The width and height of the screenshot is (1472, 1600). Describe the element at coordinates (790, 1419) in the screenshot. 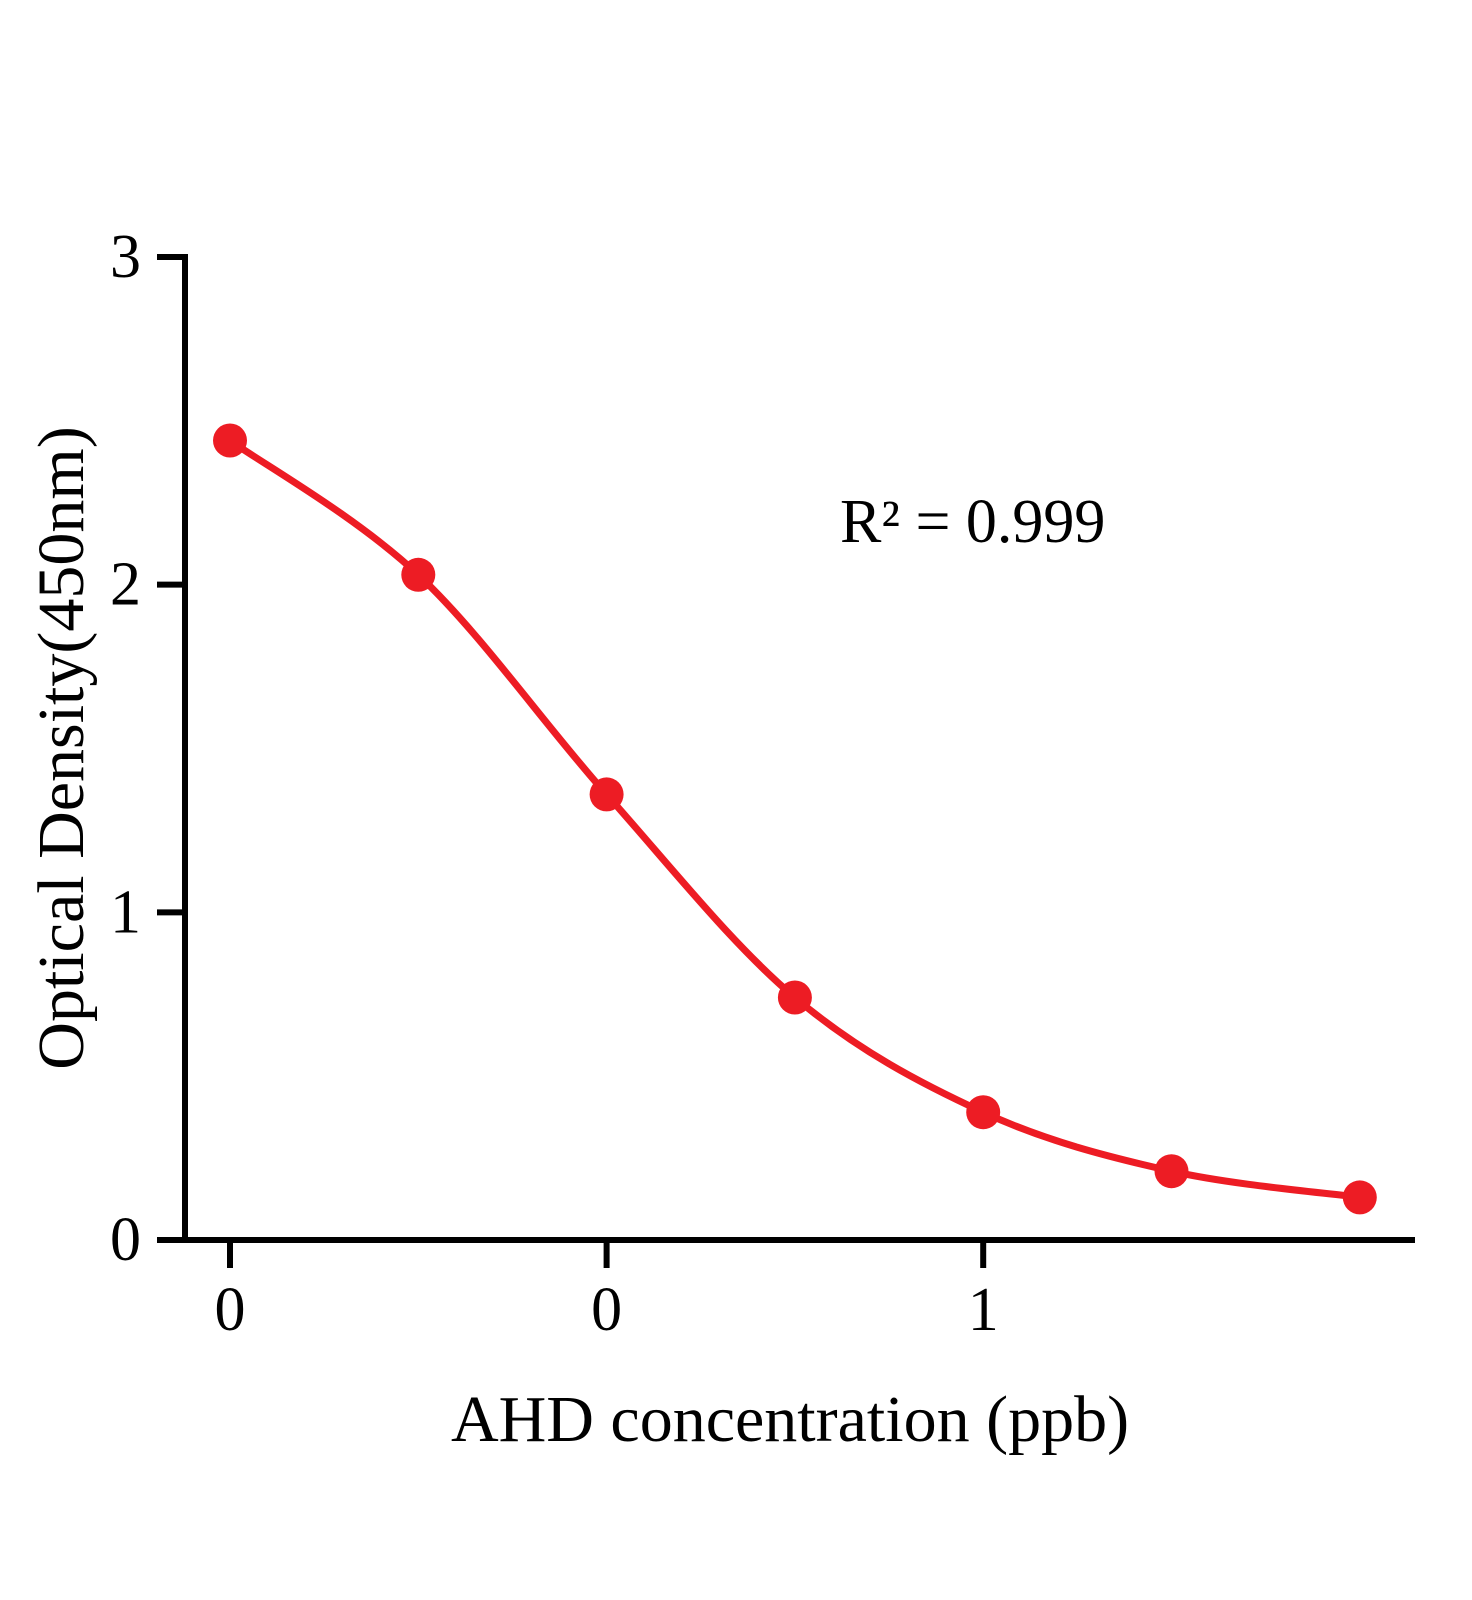

I see `x-axis-title: AHD concentration (ppb)` at that location.